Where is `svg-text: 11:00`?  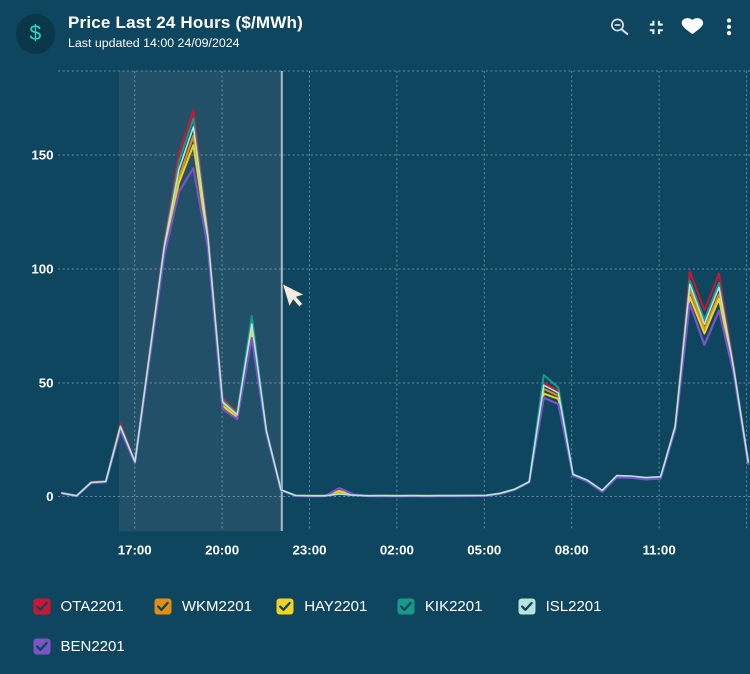 svg-text: 11:00 is located at coordinates (658, 550).